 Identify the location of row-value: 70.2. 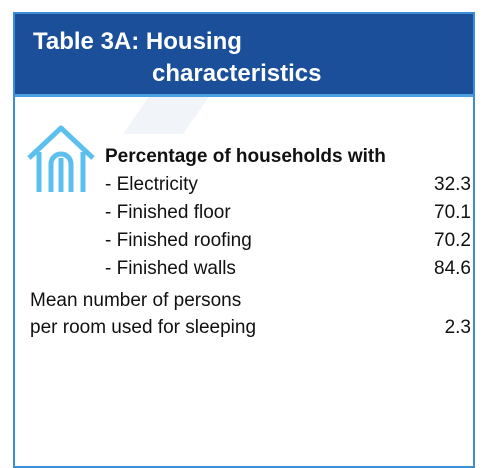
(452, 240).